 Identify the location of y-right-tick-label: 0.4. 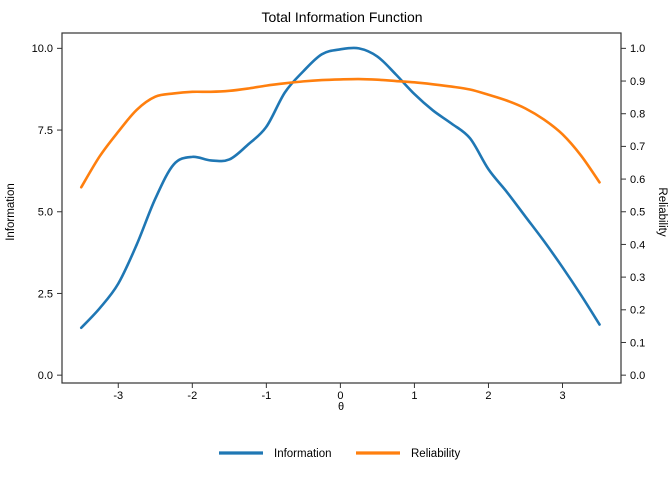
(637, 245).